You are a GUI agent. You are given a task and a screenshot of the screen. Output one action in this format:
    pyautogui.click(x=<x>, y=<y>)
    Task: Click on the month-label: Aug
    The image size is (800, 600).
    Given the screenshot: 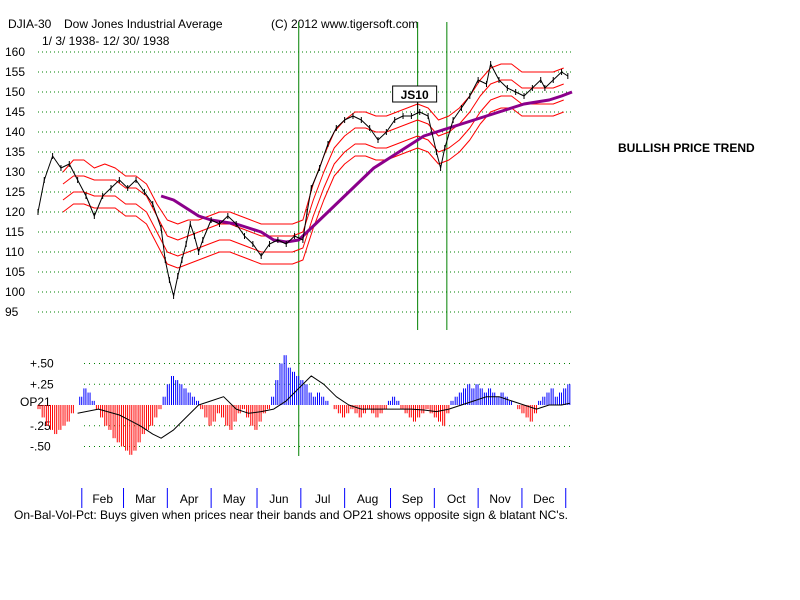 What is the action you would take?
    pyautogui.click(x=367, y=499)
    